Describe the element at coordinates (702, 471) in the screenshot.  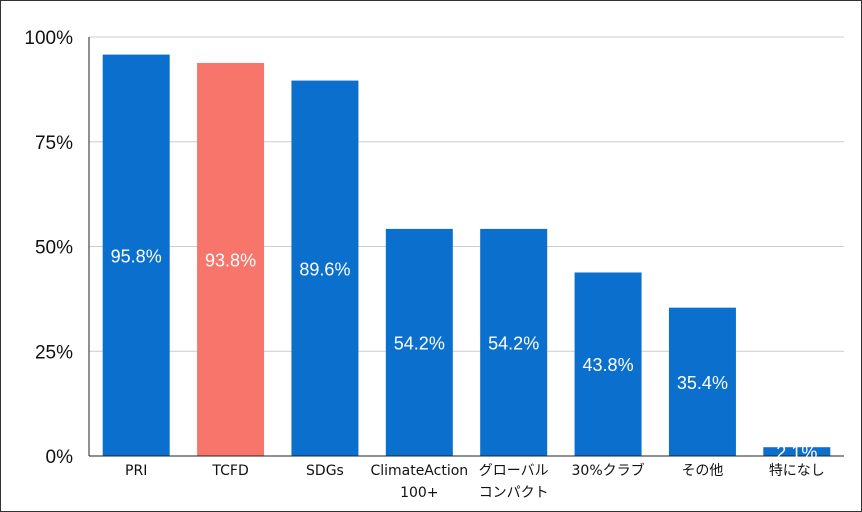
I see `x-tick-label: その他` at that location.